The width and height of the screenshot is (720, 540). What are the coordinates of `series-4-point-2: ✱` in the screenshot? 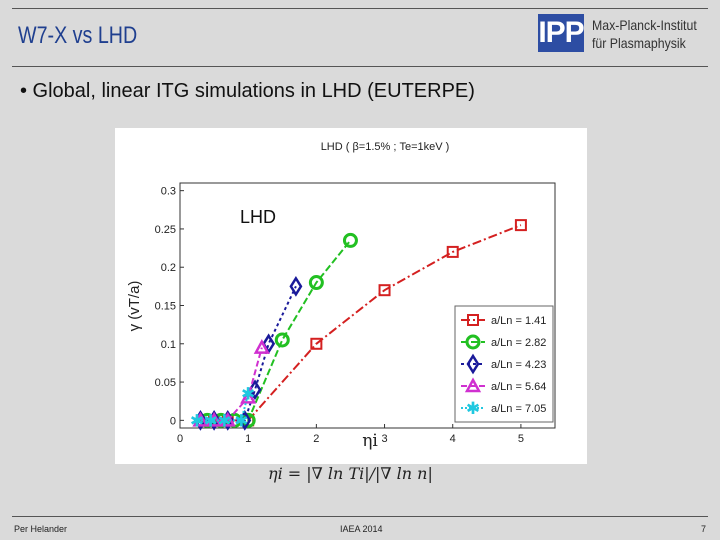 It's located at (224, 421).